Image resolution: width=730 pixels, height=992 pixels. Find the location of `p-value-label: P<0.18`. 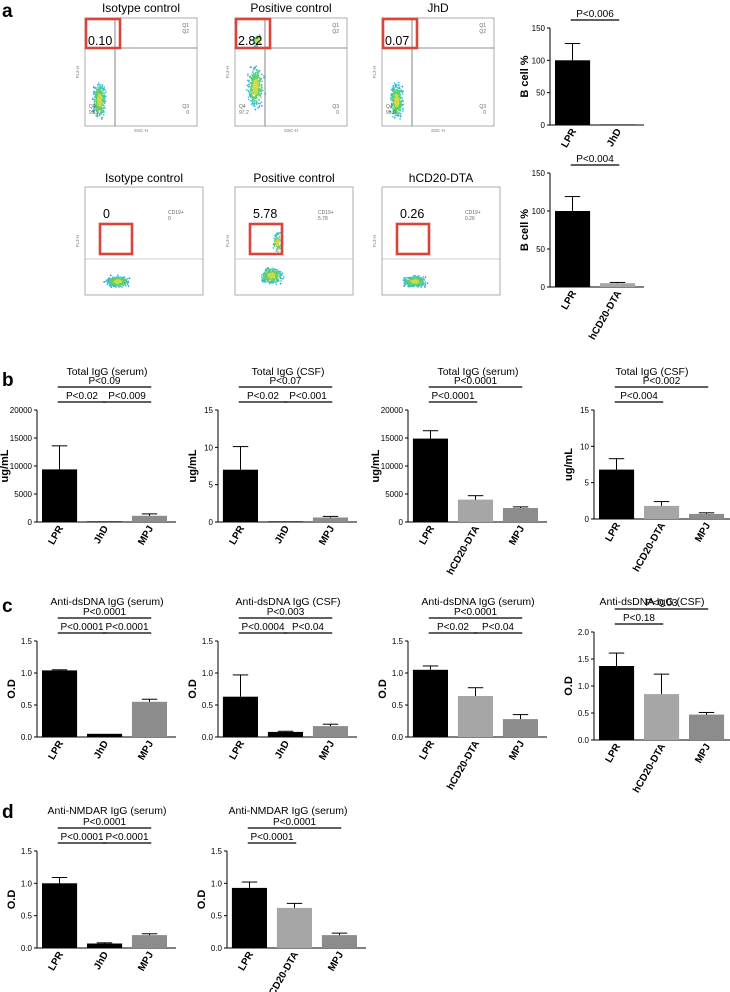

p-value-label: P<0.18 is located at coordinates (639, 618).